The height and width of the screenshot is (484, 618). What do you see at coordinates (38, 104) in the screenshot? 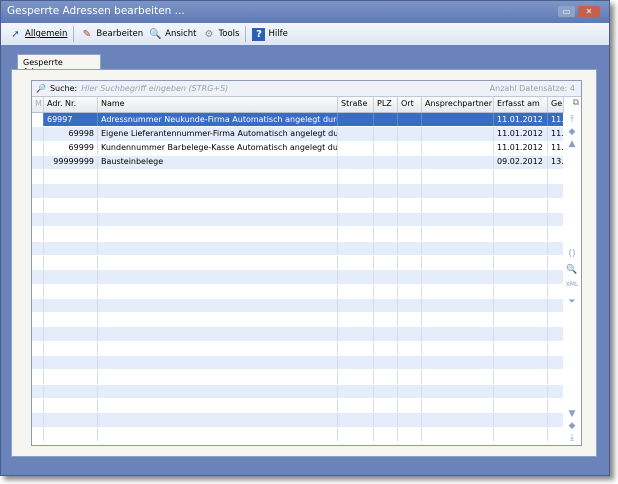
I see `column-header: M` at bounding box center [38, 104].